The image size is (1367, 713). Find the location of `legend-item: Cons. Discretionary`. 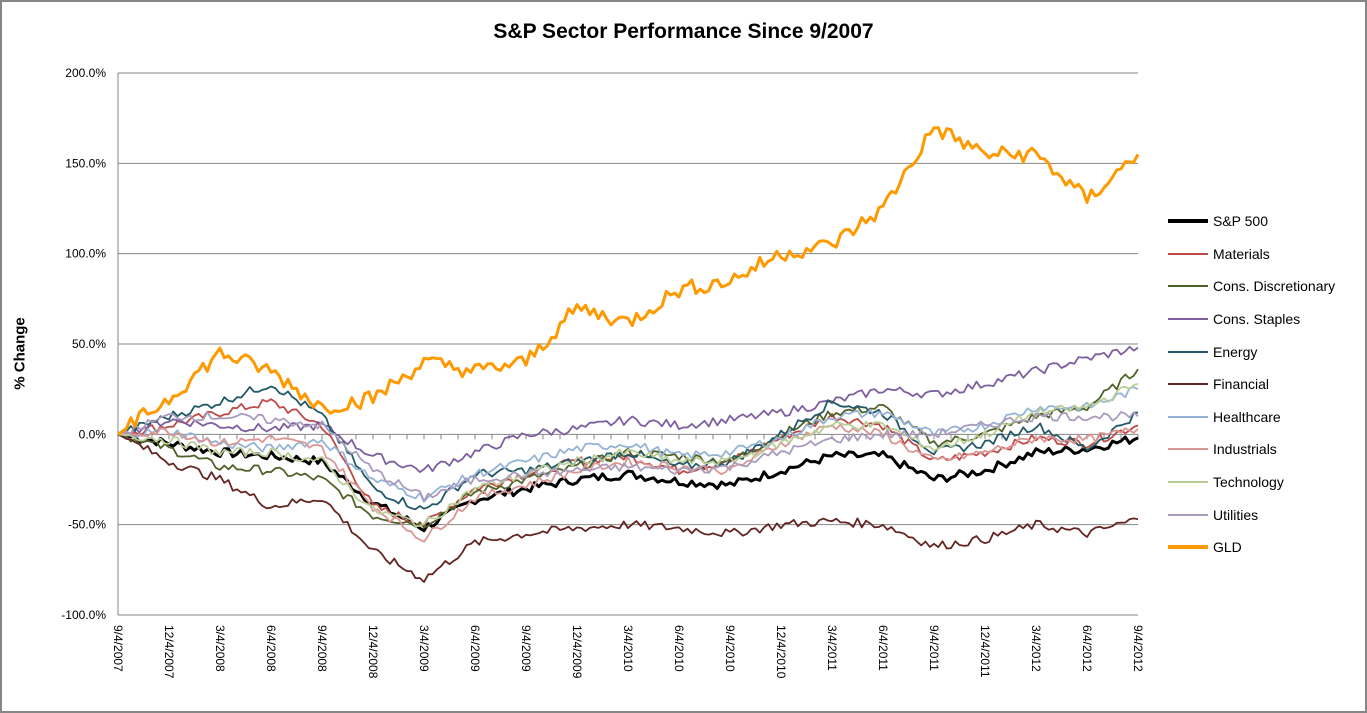

legend-item: Cons. Discretionary is located at coordinates (1251, 286).